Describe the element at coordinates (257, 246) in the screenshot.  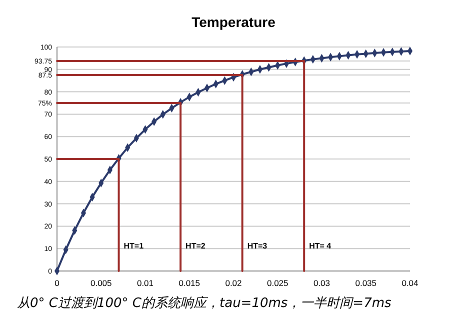
I see `annotation: HT=3` at that location.